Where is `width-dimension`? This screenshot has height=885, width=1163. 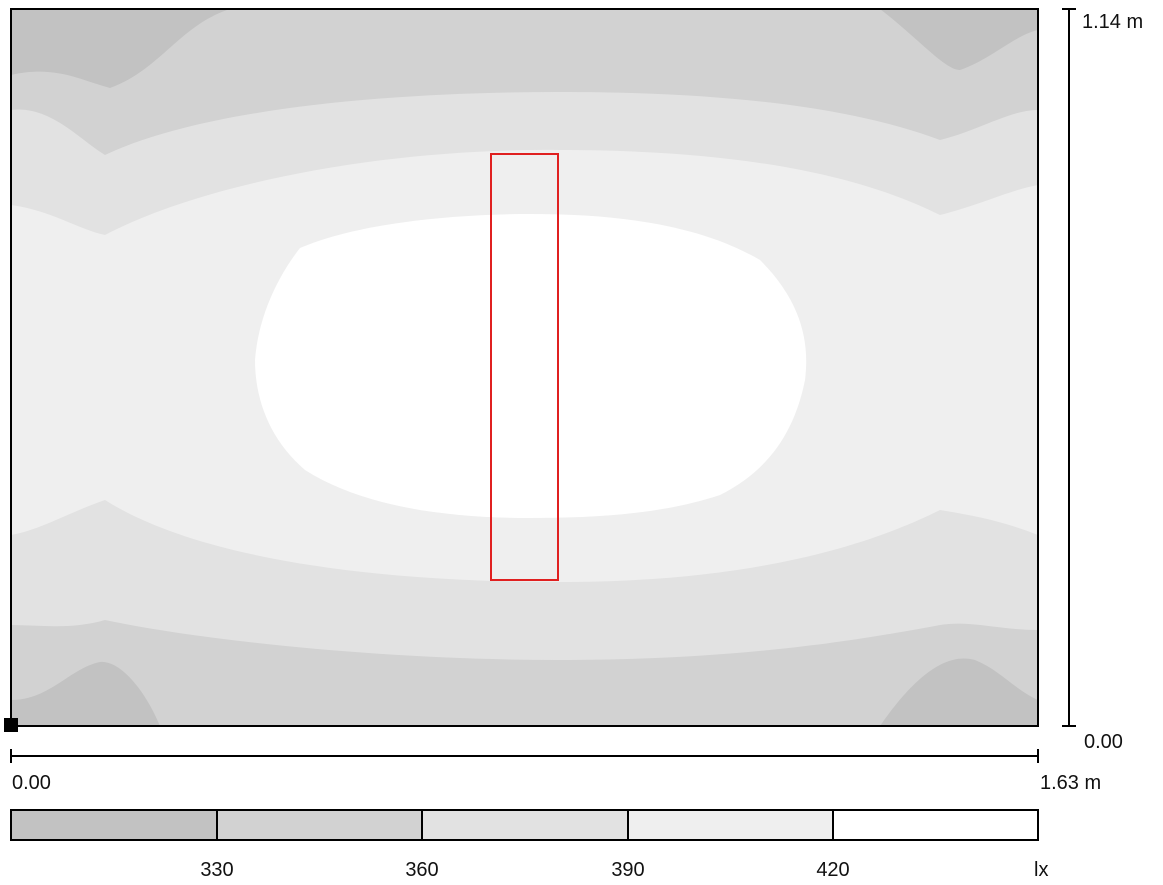
width-dimension is located at coordinates (524, 756).